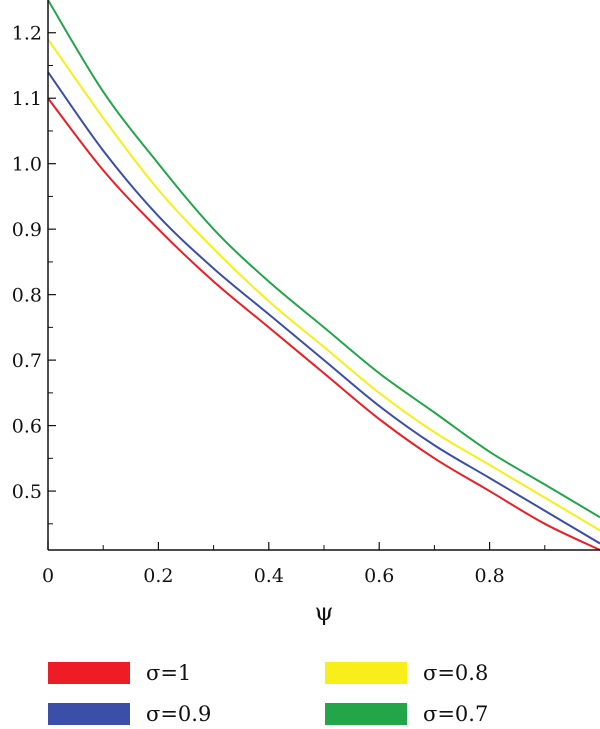  I want to click on y-tick-label: 0.9, so click(27, 230).